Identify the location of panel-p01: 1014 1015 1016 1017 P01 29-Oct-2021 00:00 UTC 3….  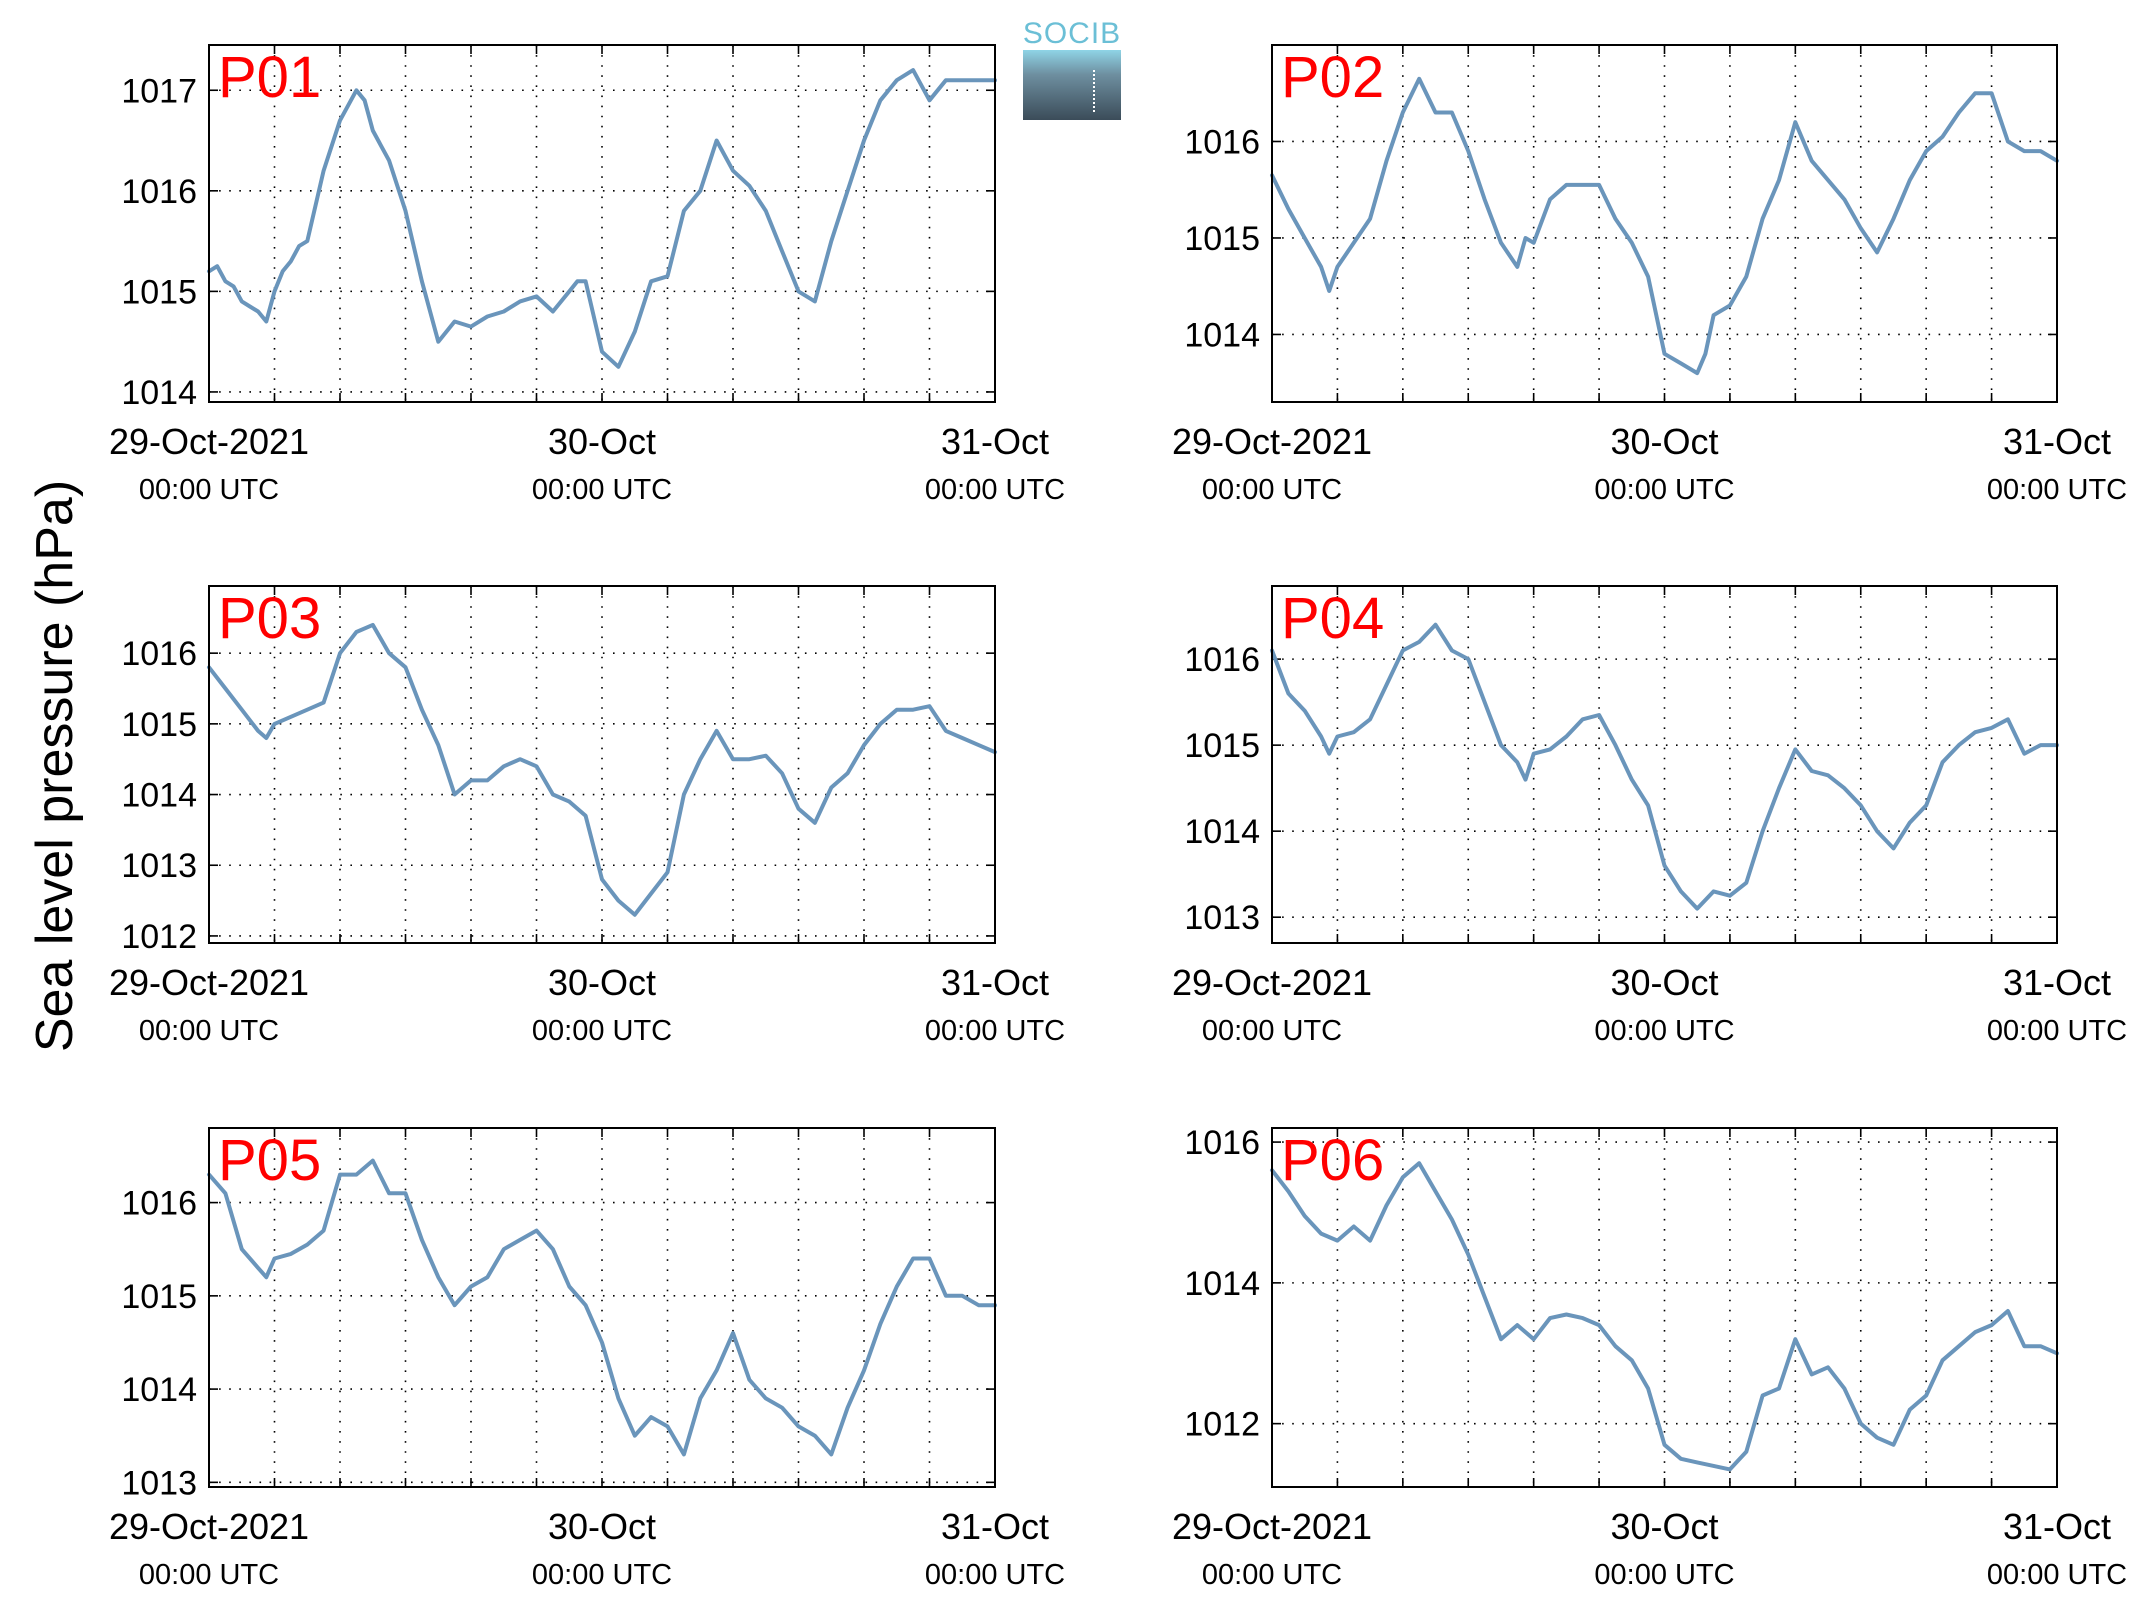
(587, 275).